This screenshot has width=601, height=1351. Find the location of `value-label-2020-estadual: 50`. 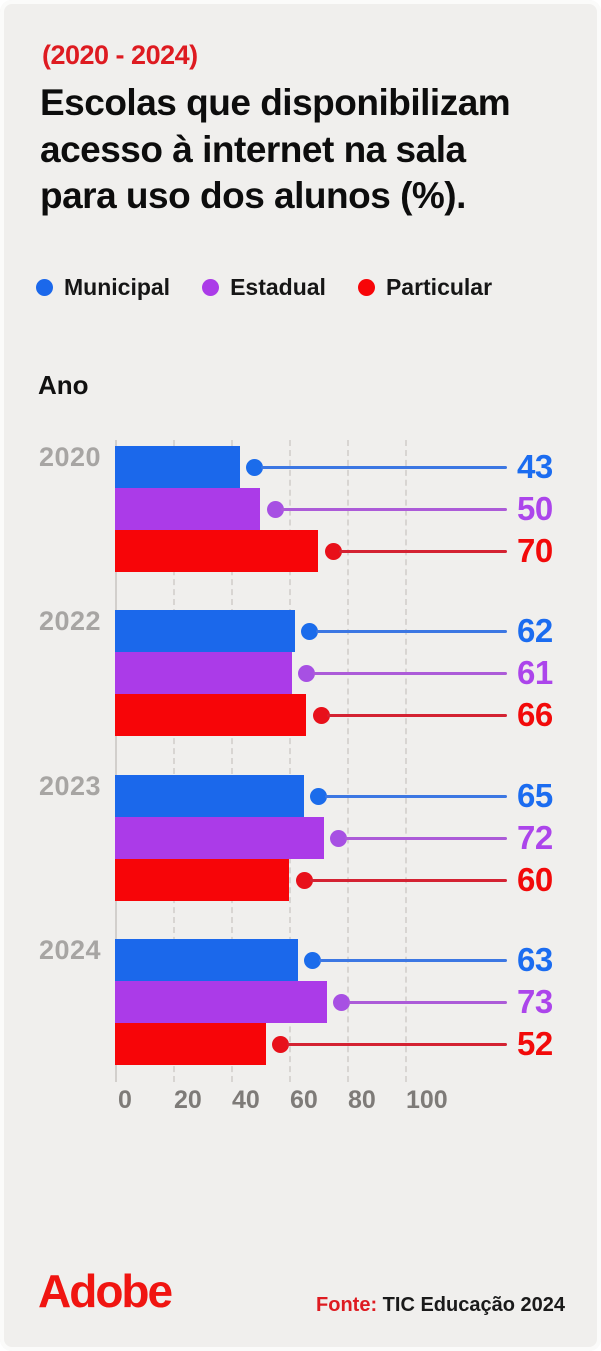

value-label-2020-estadual: 50 is located at coordinates (535, 508).